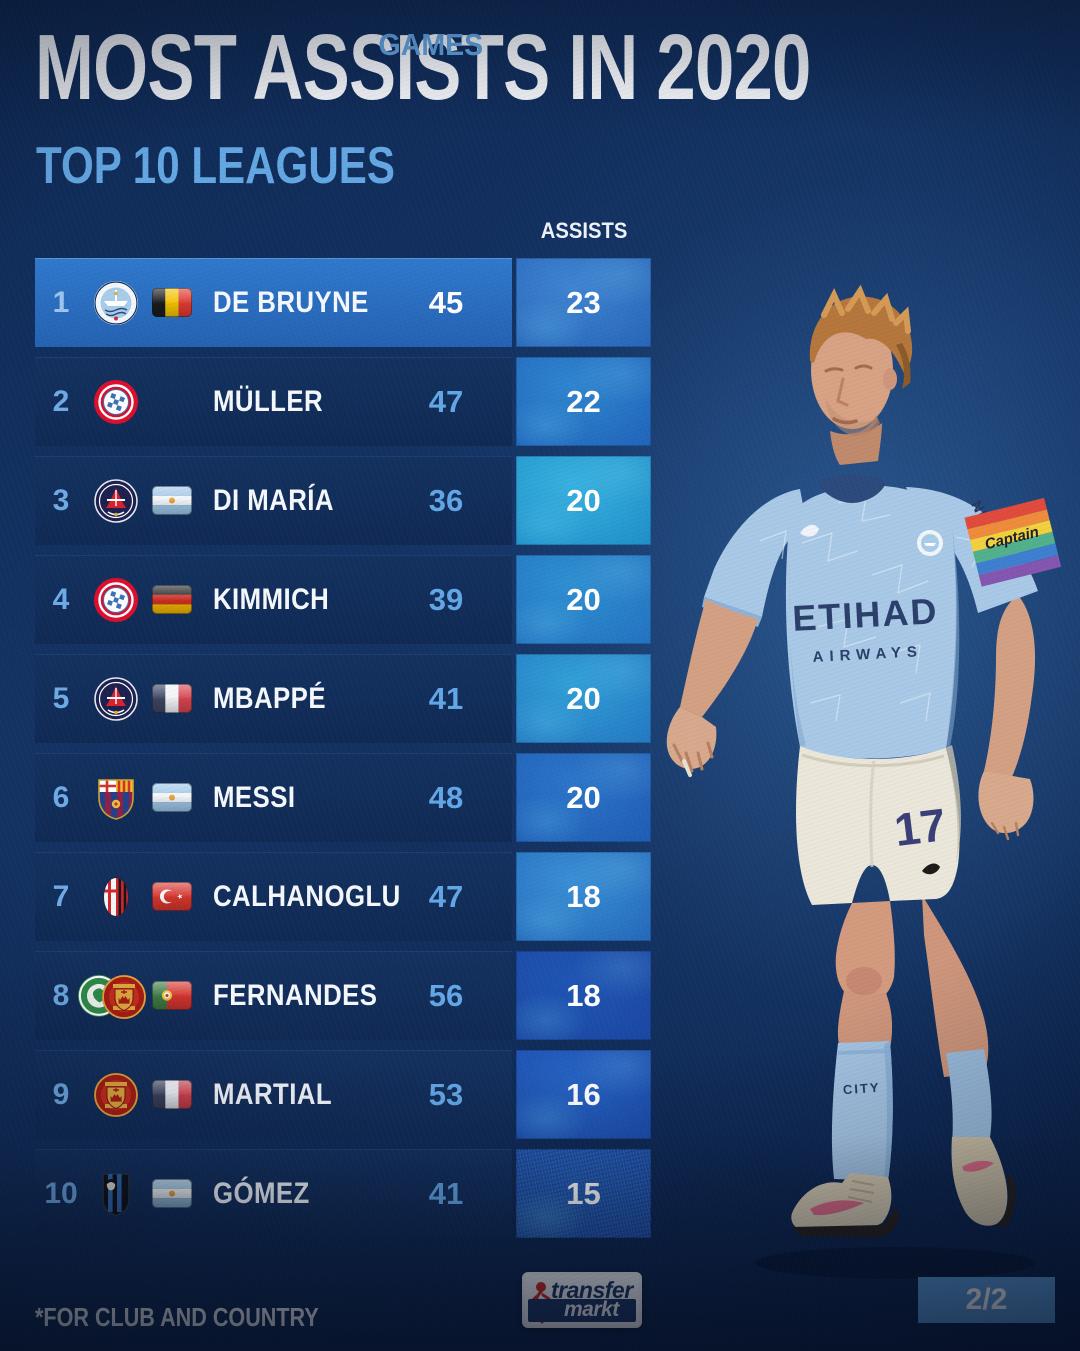 The width and height of the screenshot is (1080, 1351). Describe the element at coordinates (986, 1299) in the screenshot. I see `page-indicator-text: 2/2` at that location.